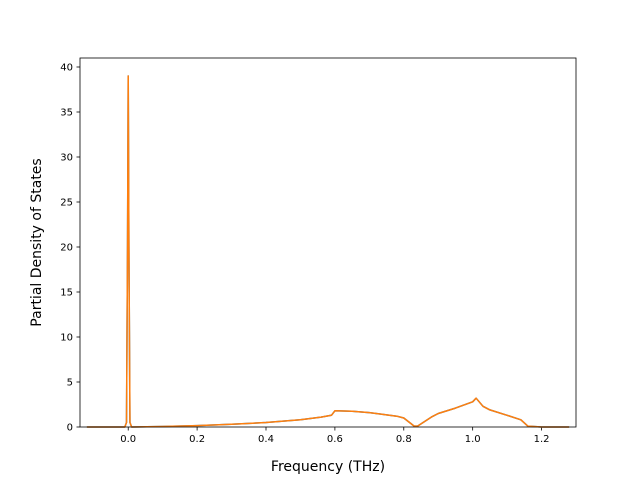  Describe the element at coordinates (404, 439) in the screenshot. I see `x-tick-label: 0.8` at that location.